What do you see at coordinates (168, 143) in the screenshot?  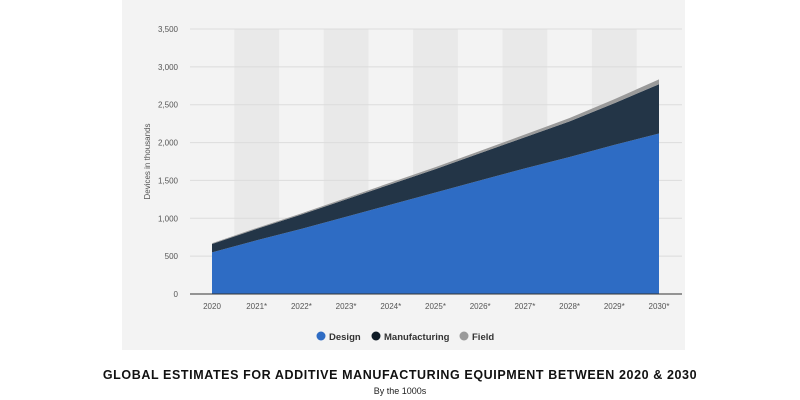 I see `y-tick-label: 2,000` at bounding box center [168, 143].